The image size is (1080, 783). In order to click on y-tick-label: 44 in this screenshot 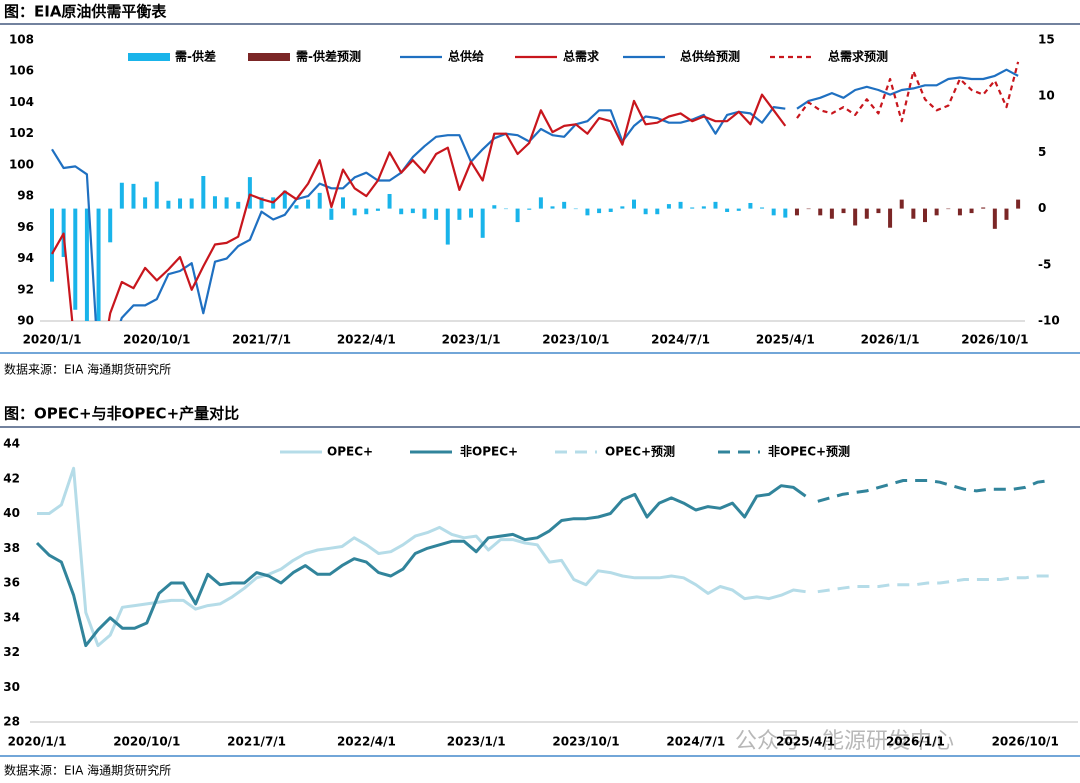, I will do `click(11, 444)`.